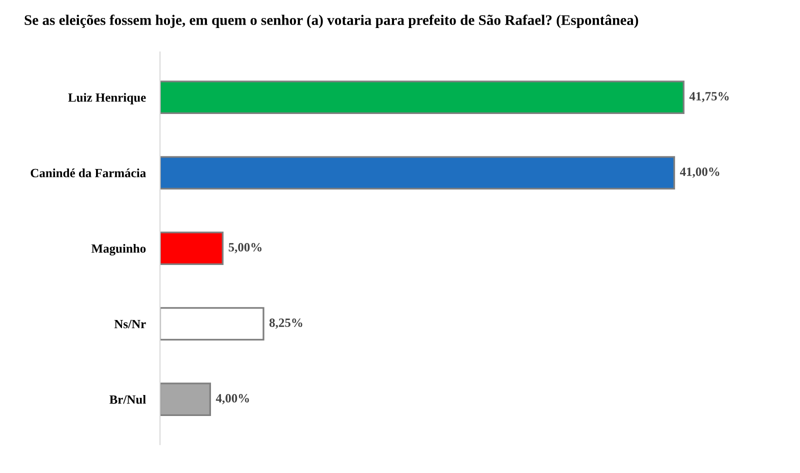 The image size is (800, 473). I want to click on chart-title: Se as eleições fossem hoje, em quem o senhor (a) votaria para prefeito de São Rafael? (Espontânea), so click(331, 21).